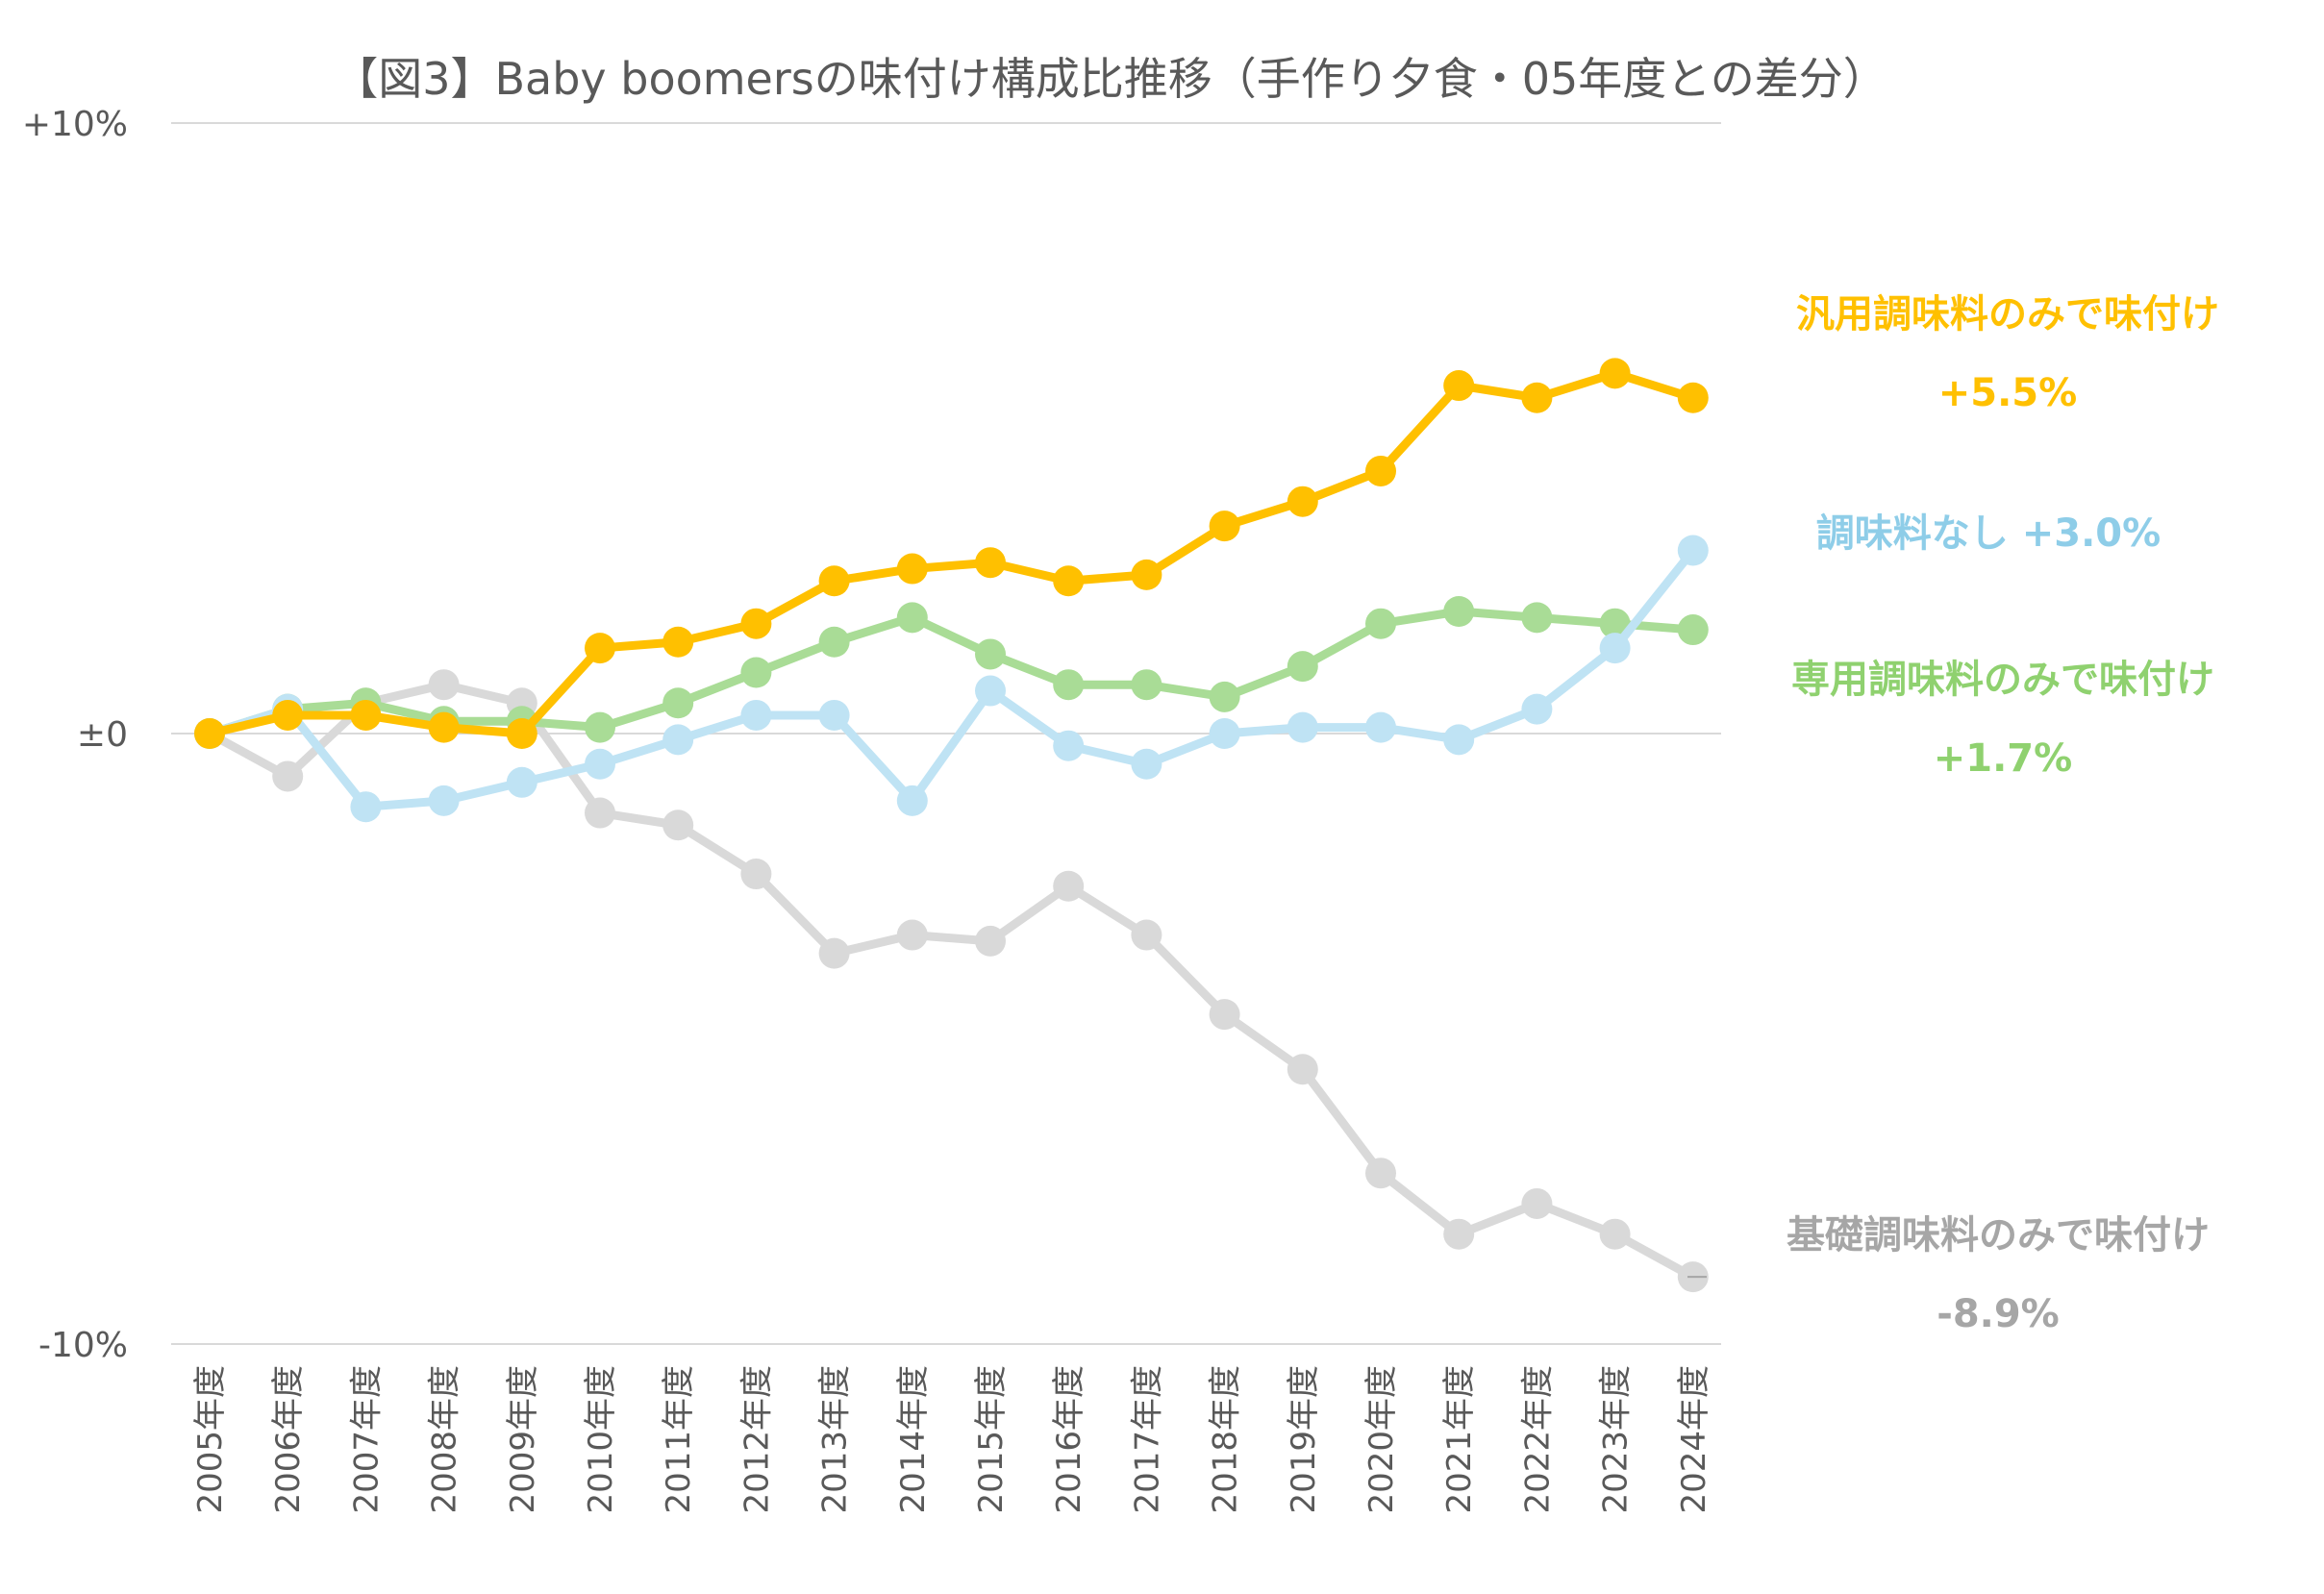  What do you see at coordinates (445, 1440) in the screenshot?
I see `x-tick-label: 2008年度` at bounding box center [445, 1440].